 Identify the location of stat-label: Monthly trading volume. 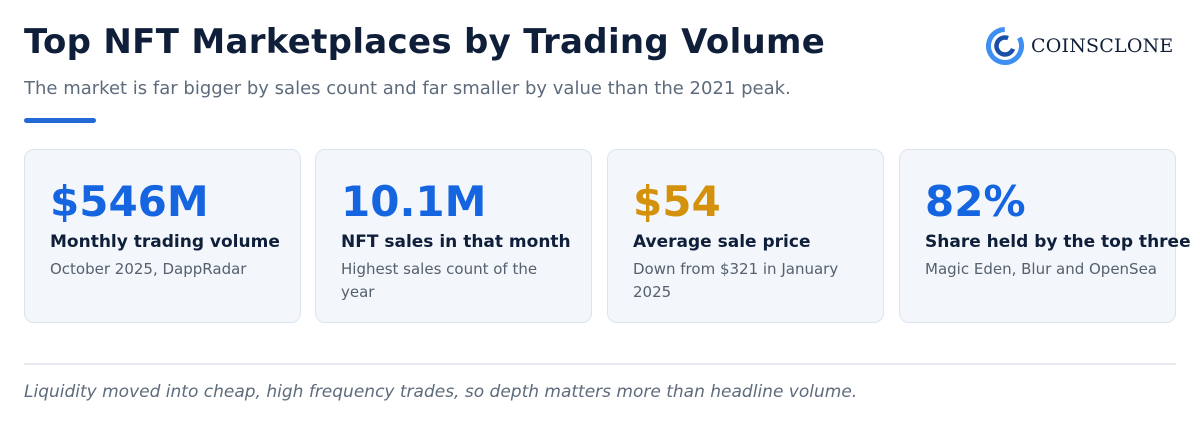
(165, 242).